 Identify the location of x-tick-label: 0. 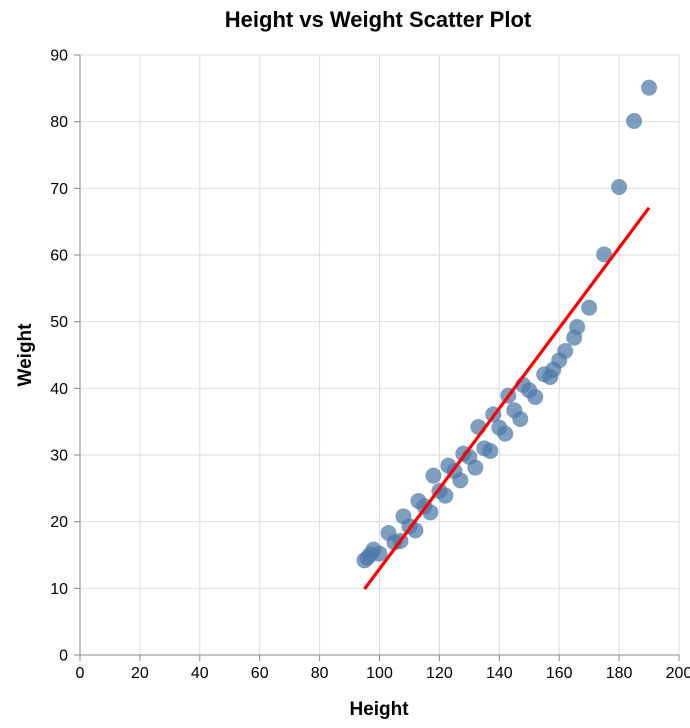
(80, 673).